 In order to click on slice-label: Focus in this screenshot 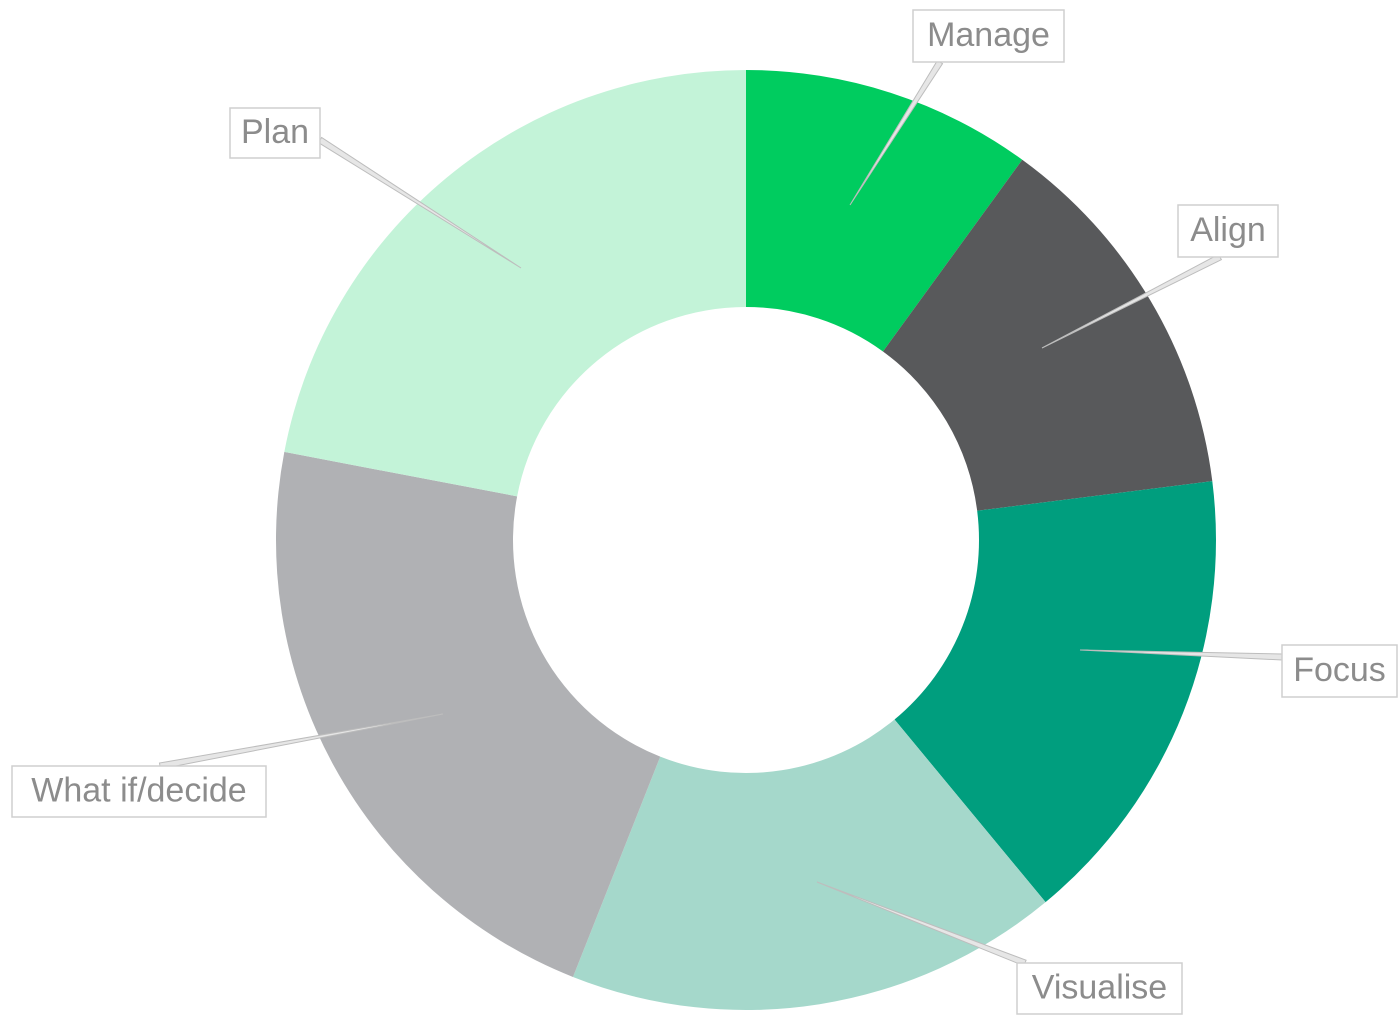, I will do `click(1339, 670)`.